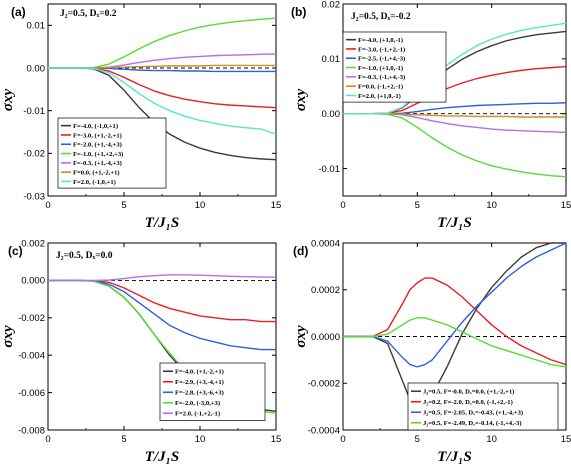  Describe the element at coordinates (96, 172) in the screenshot. I see `legend-entry: F=0.0, (+1,-2,+1)` at that location.